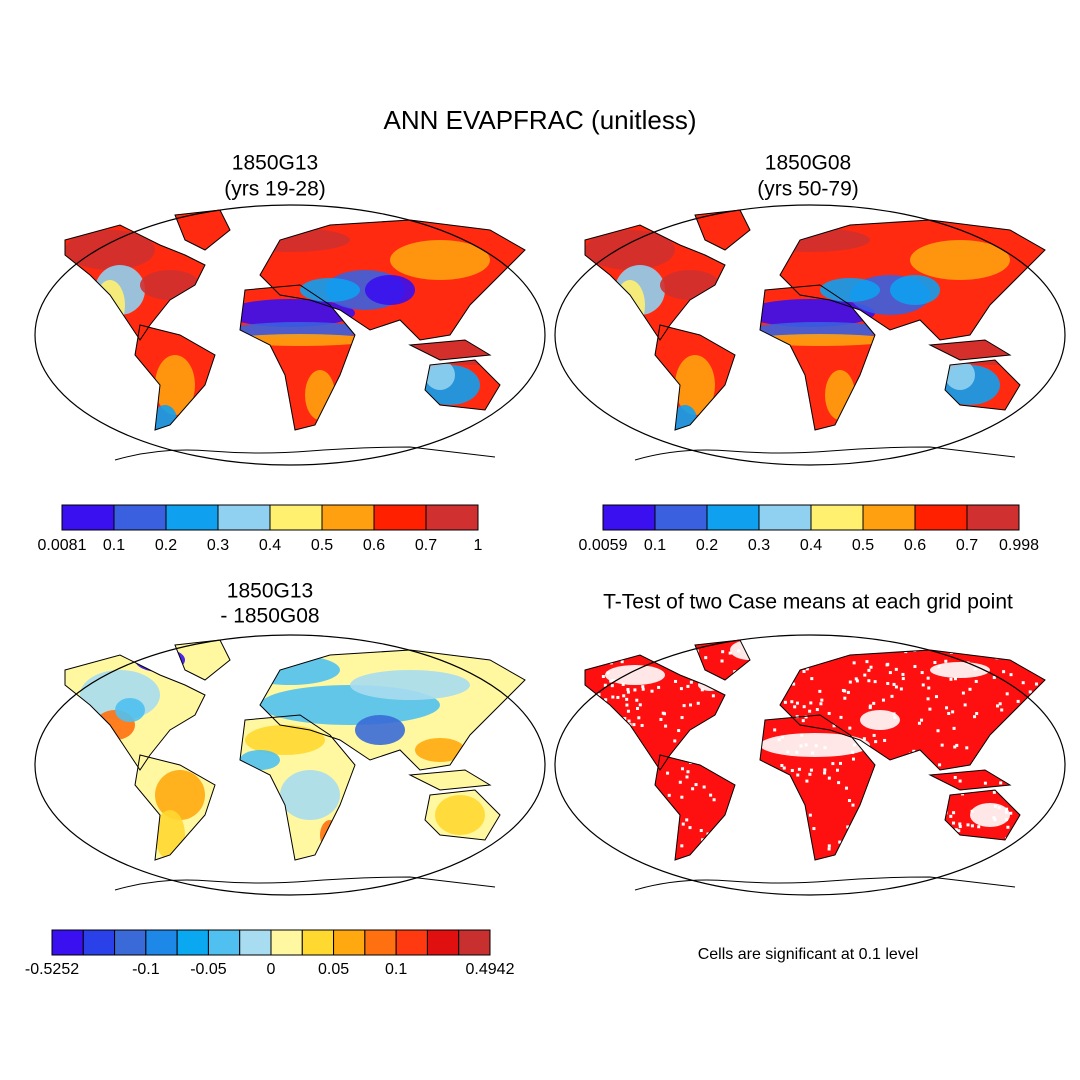 The height and width of the screenshot is (1080, 1080). What do you see at coordinates (808, 189) in the screenshot?
I see `panel-title: (yrs 50-79)` at bounding box center [808, 189].